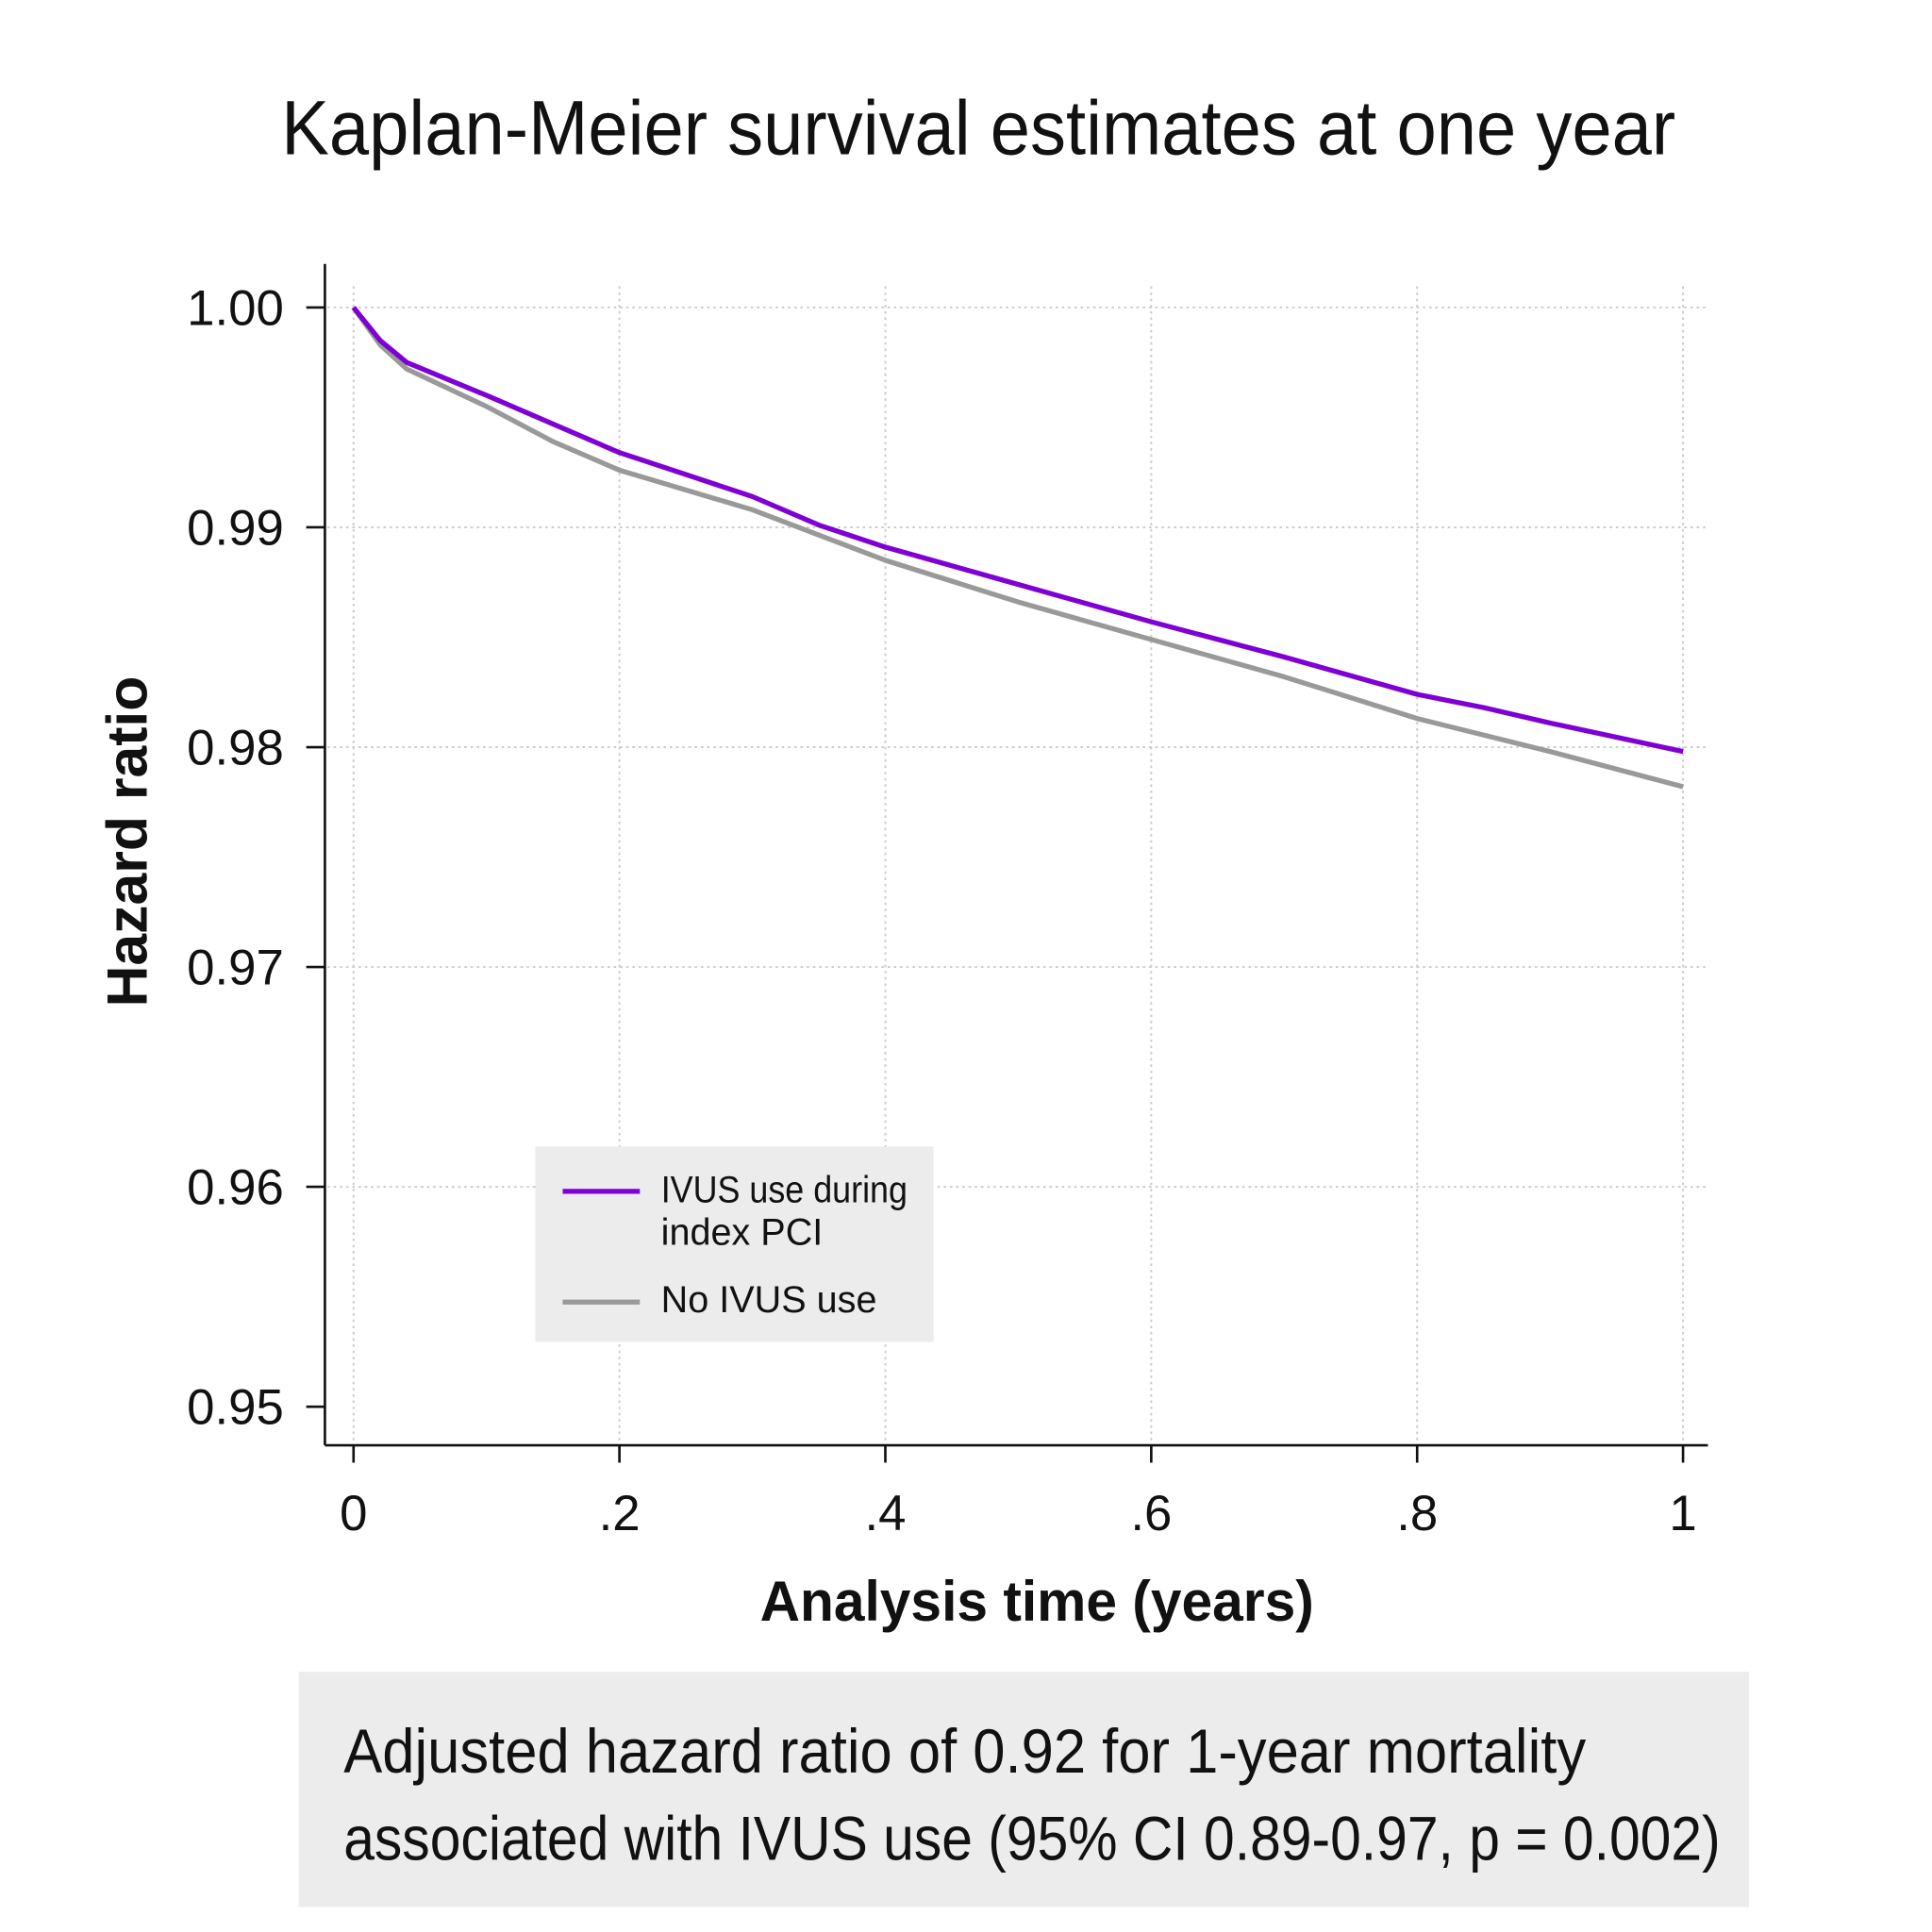  Describe the element at coordinates (256, 858) in the screenshot. I see `y-axis-ticks: 1.00 0.99 0.98 0.97 0.96 0.95` at that location.